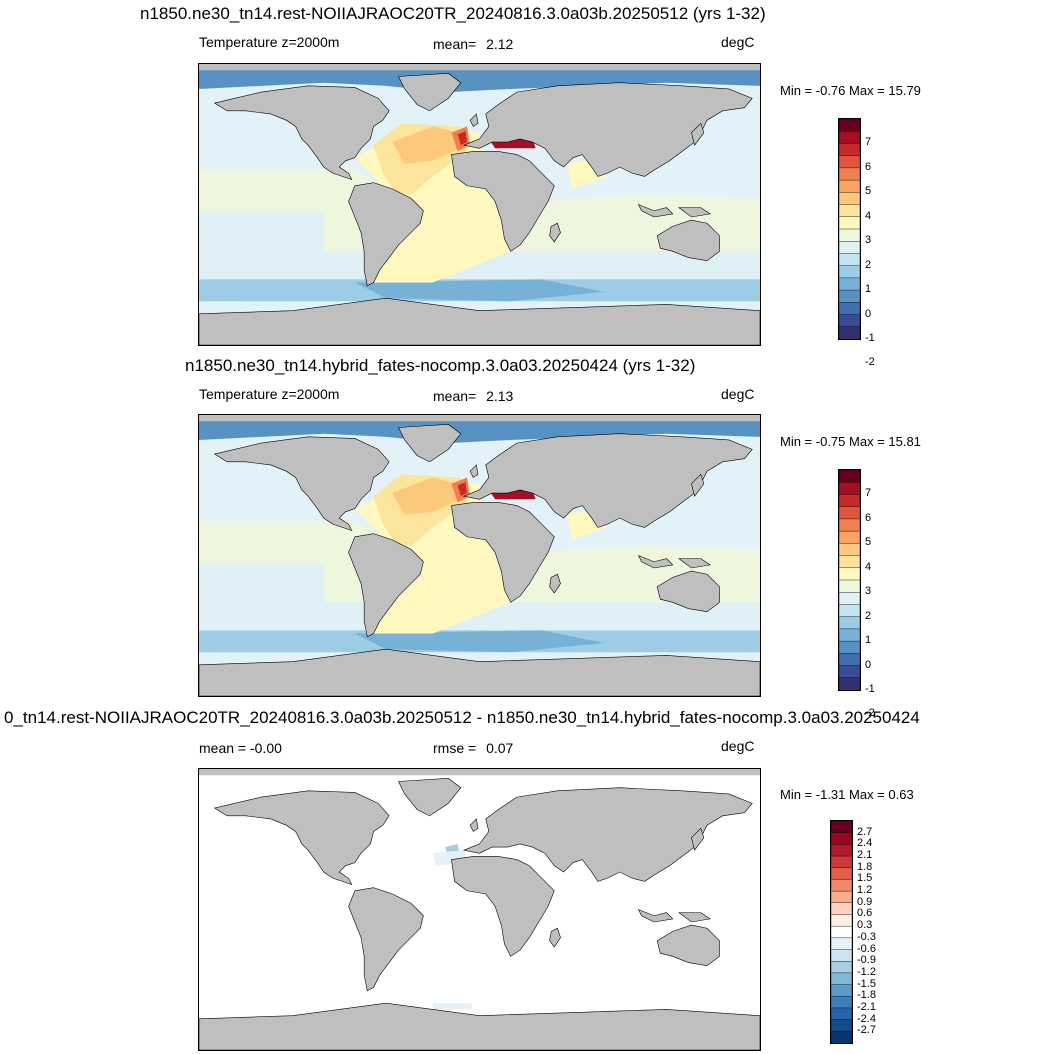 The width and height of the screenshot is (1047, 1054). I want to click on panel-2-mean-value: 2.13, so click(500, 396).